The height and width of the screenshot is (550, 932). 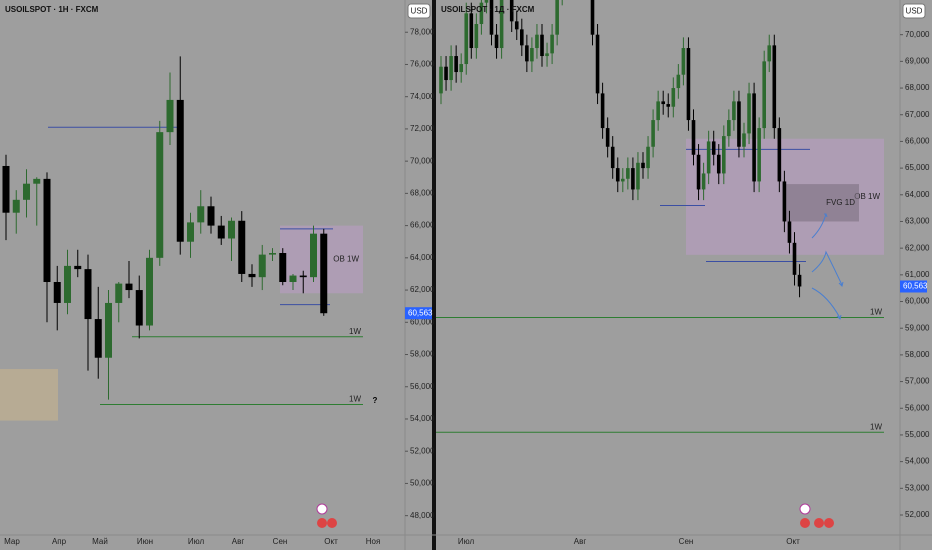 I want to click on level-label: 1W, so click(x=355, y=399).